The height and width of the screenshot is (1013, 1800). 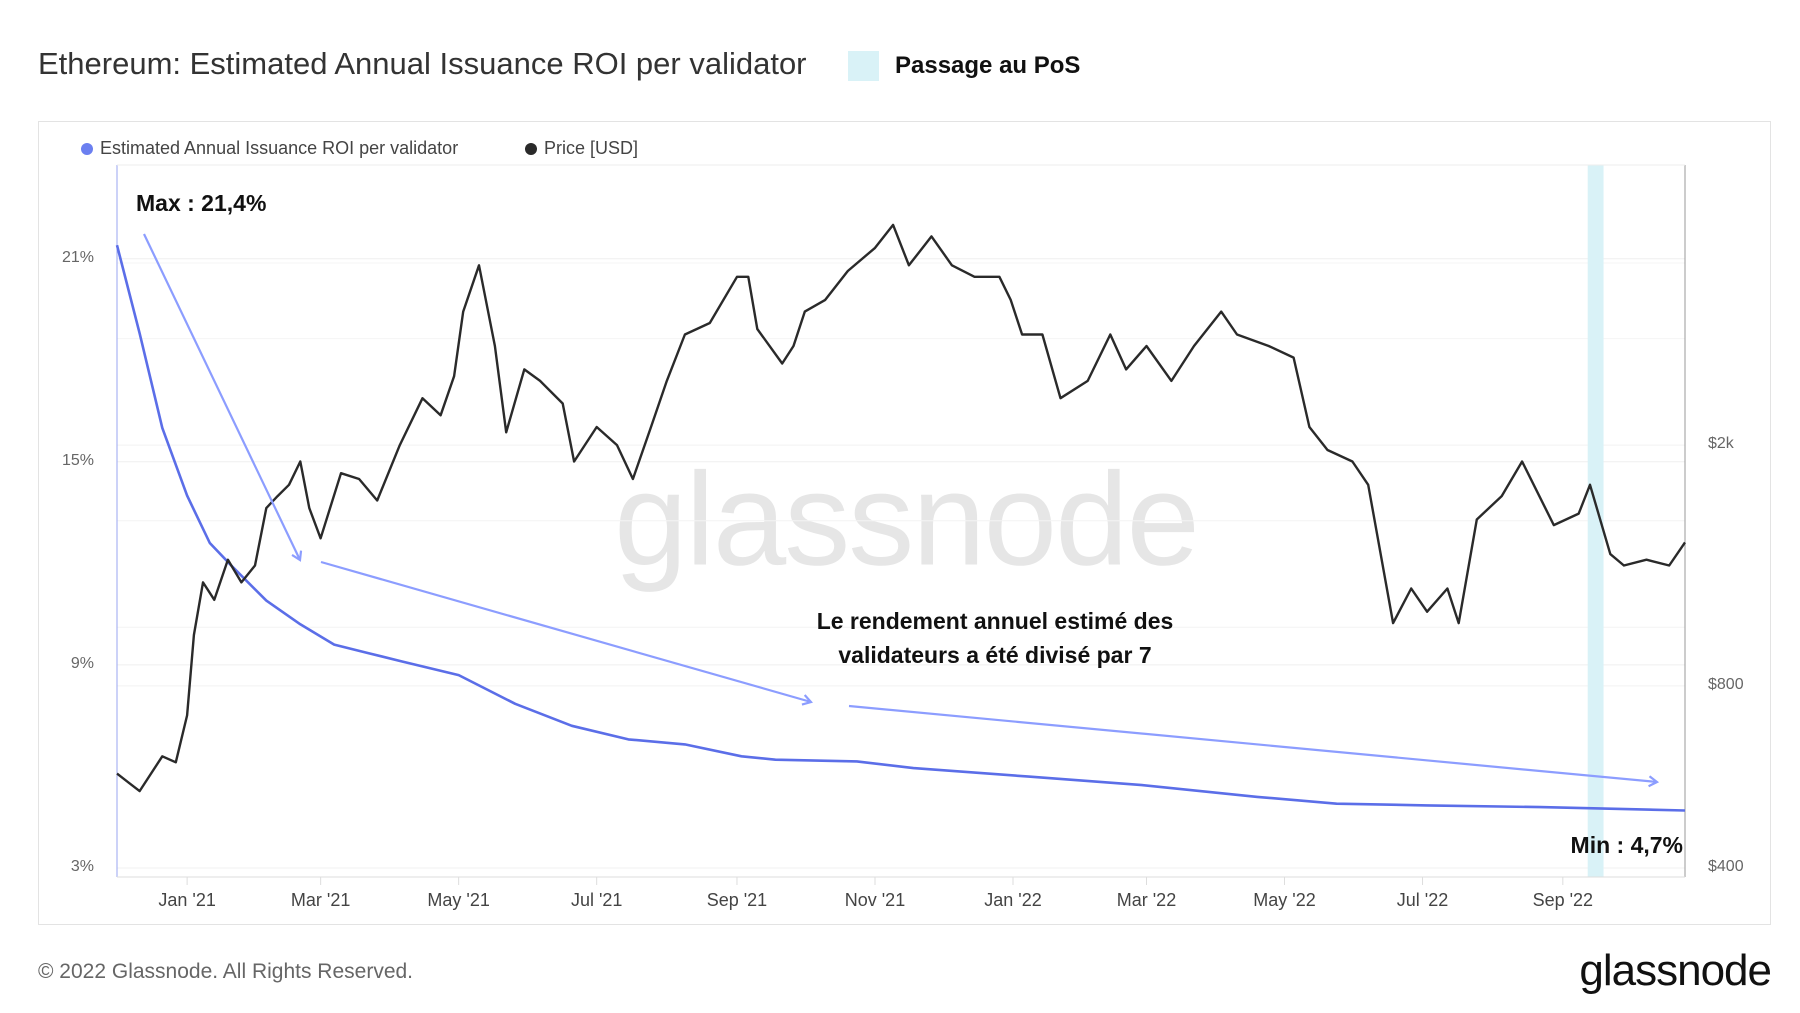 What do you see at coordinates (201, 203) in the screenshot?
I see `annotation-max: Max : 21,4%` at bounding box center [201, 203].